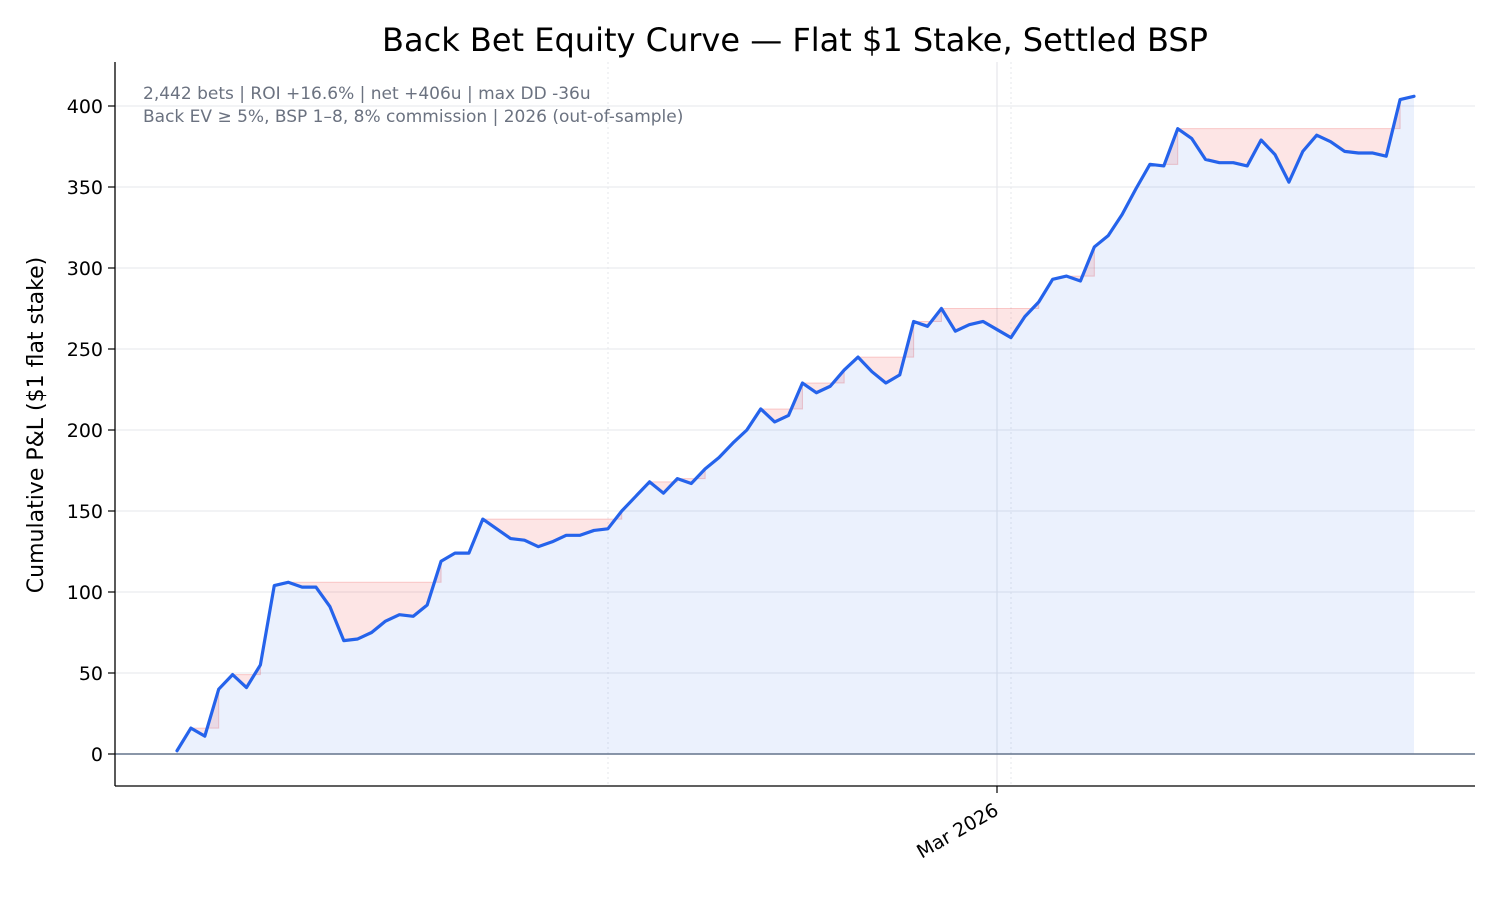  I want to click on y-tick-label: 300, so click(85, 269).